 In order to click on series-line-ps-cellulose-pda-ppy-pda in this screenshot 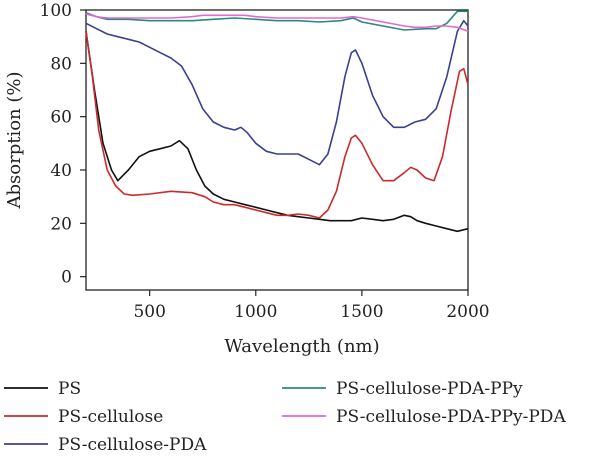, I will do `click(277, 23)`.